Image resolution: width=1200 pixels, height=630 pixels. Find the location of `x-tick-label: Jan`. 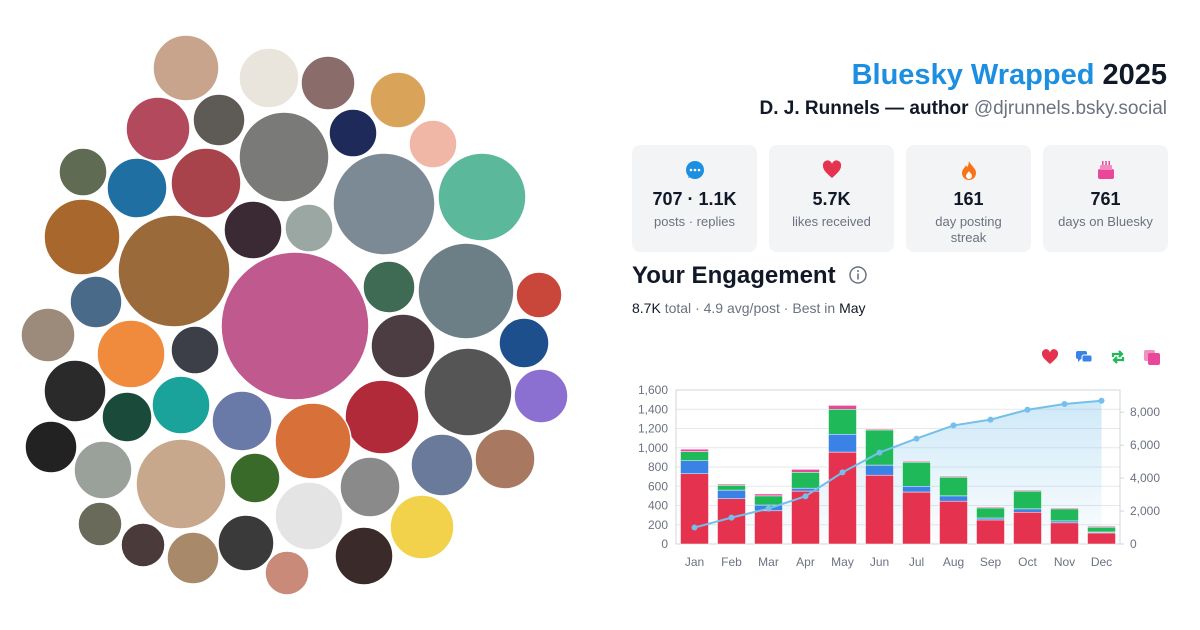

x-tick-label: Jan is located at coordinates (694, 562).